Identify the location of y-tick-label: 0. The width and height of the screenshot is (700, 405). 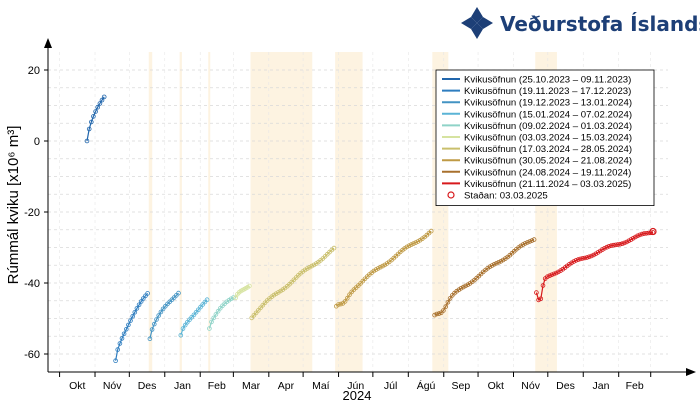
(37, 142).